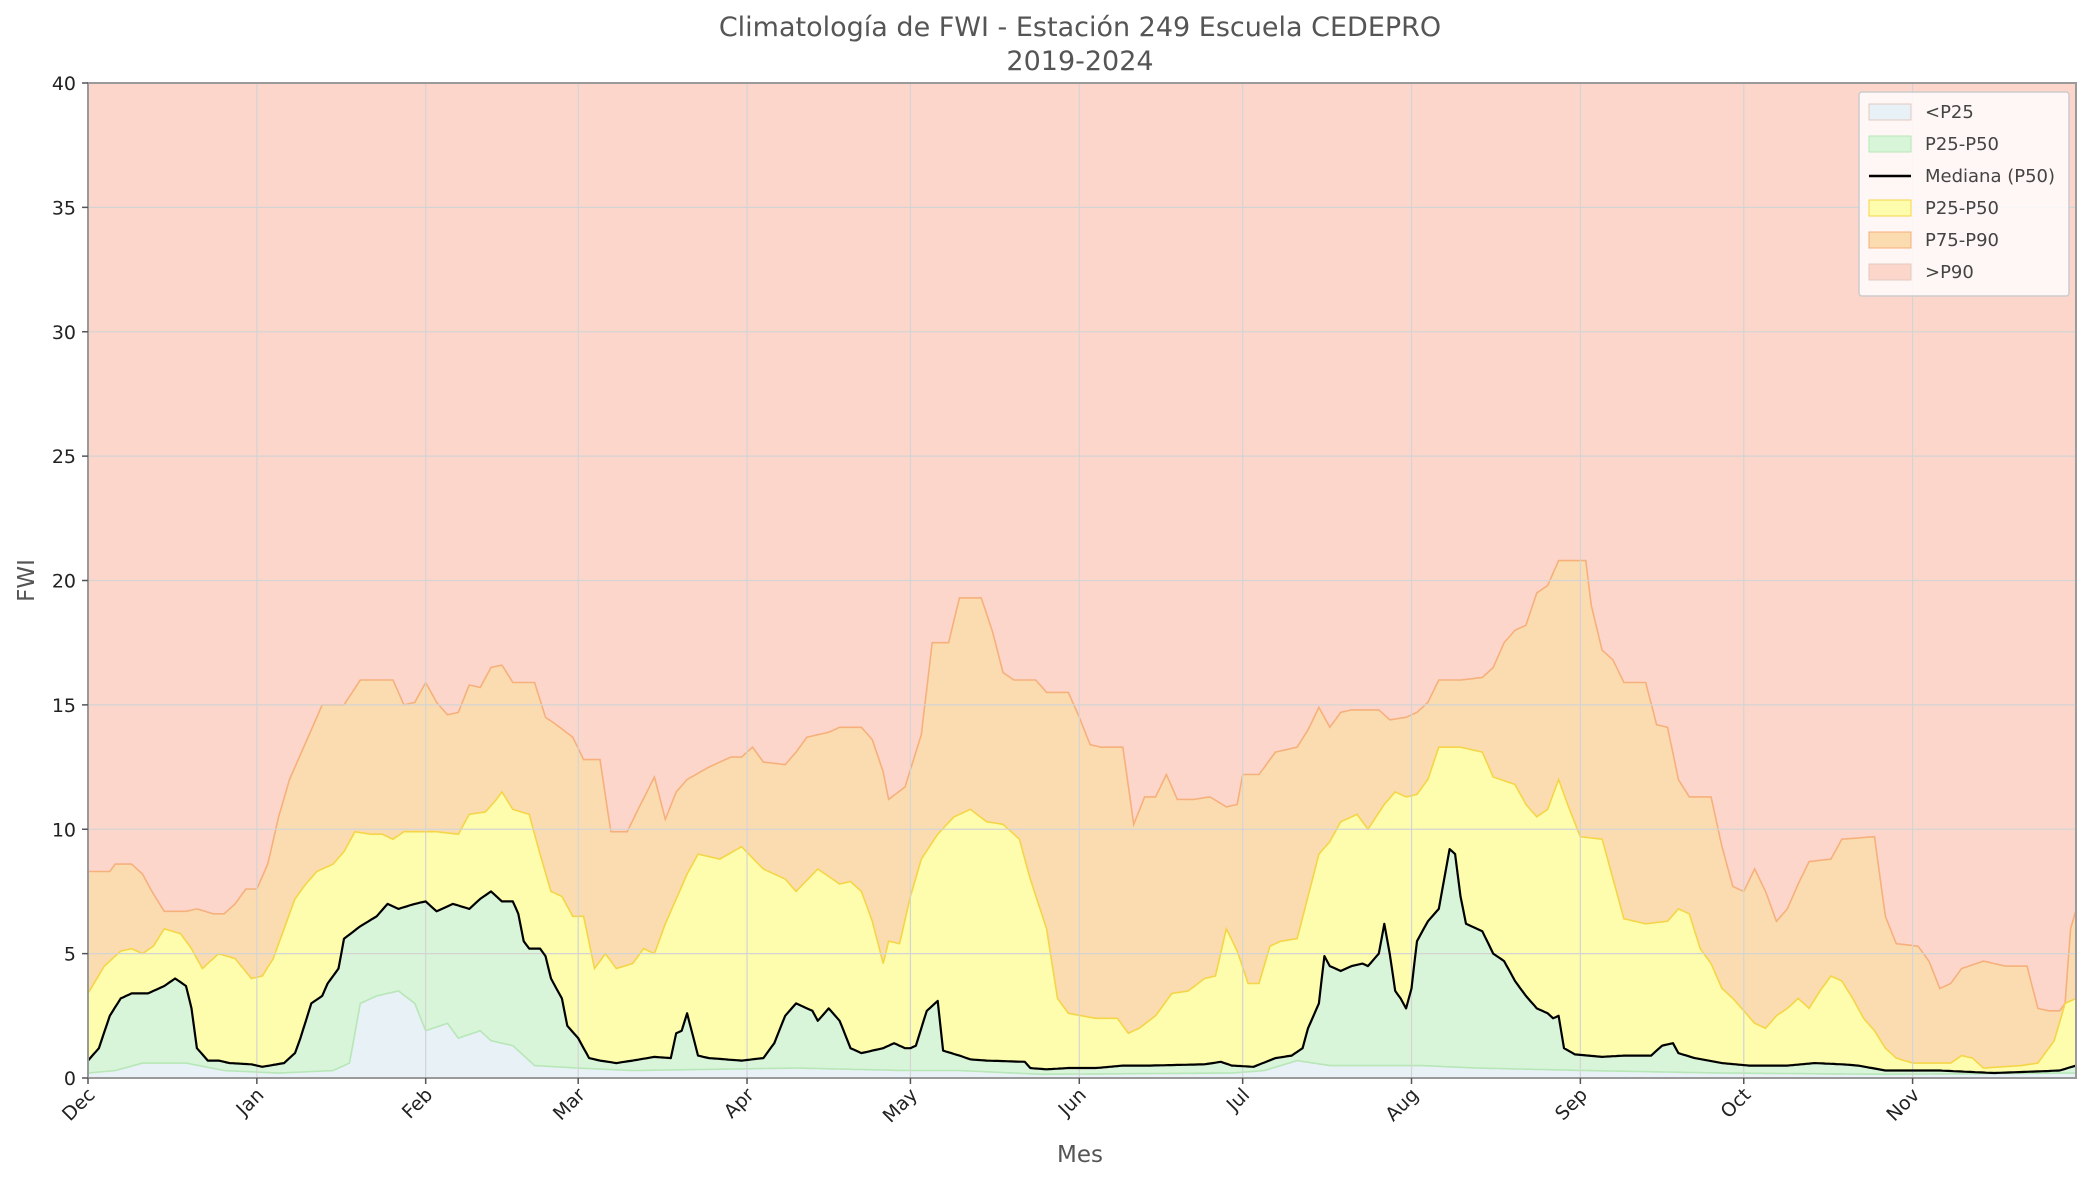 This screenshot has width=2084, height=1181. I want to click on x-tick-label: Oct, so click(1736, 1103).